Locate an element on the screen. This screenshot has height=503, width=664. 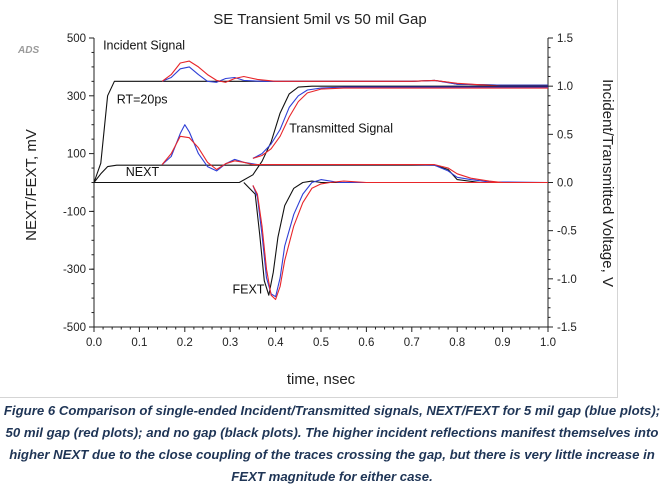
x-tick-label: 0.0 is located at coordinates (94, 343).